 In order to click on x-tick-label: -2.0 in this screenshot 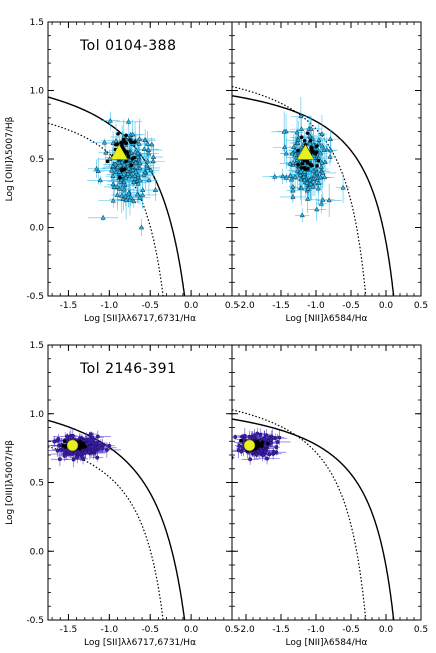, I will do `click(246, 306)`.